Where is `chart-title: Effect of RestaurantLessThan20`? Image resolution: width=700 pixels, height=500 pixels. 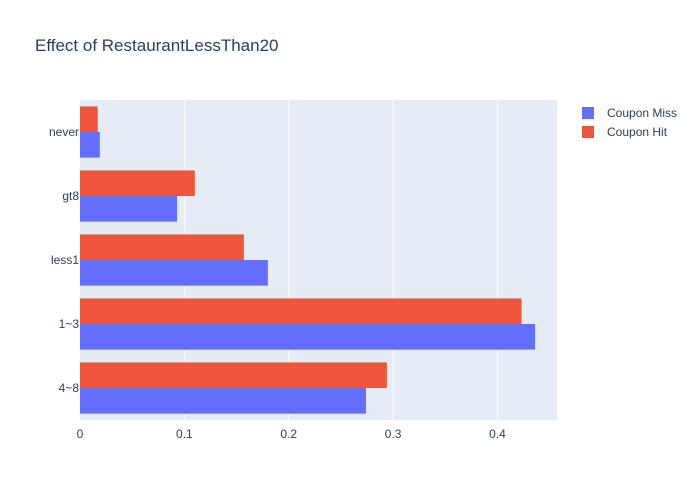 chart-title: Effect of RestaurantLessThan20 is located at coordinates (157, 45).